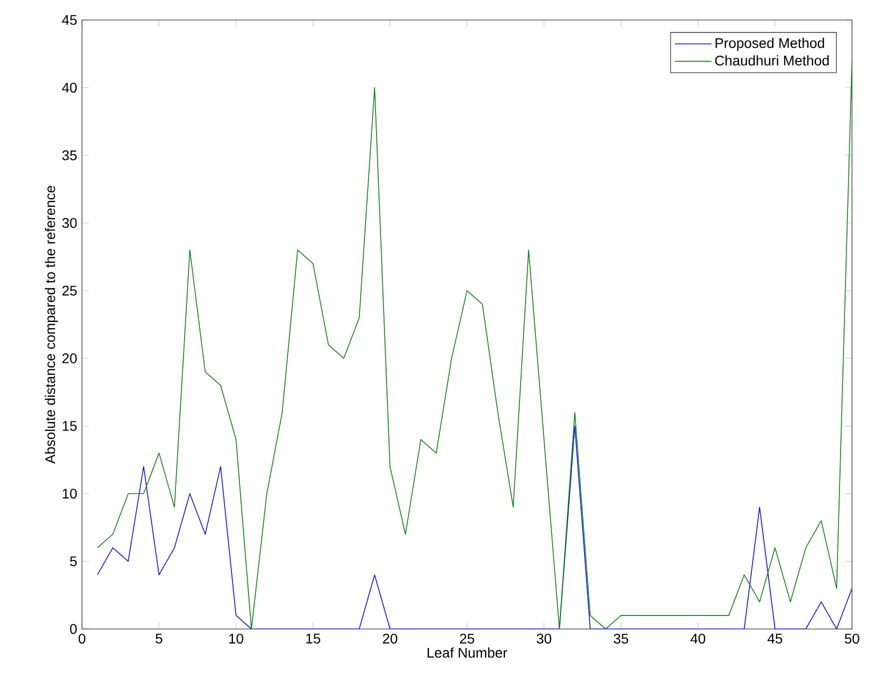 This screenshot has width=882, height=696. I want to click on x-axis-title: Leaf Number, so click(468, 652).